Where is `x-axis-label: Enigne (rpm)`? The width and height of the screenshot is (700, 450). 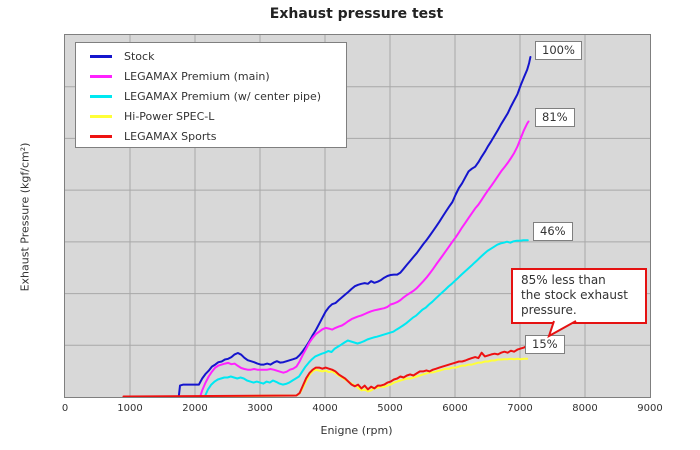 x-axis-label: Enigne (rpm) is located at coordinates (356, 430).